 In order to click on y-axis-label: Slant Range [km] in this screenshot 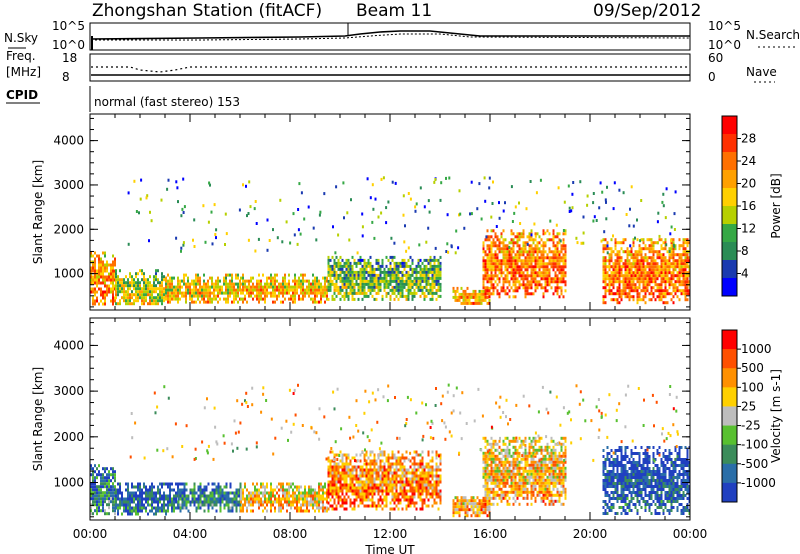, I will do `click(38, 212)`.